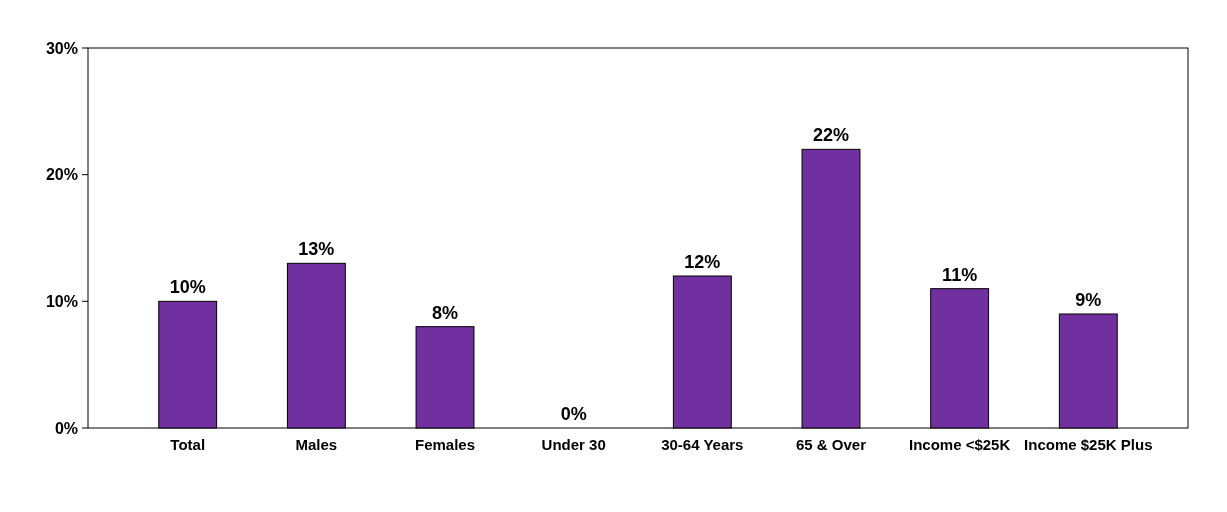 The image size is (1227, 512). Describe the element at coordinates (61, 301) in the screenshot. I see `y-tick-label: 10%` at that location.